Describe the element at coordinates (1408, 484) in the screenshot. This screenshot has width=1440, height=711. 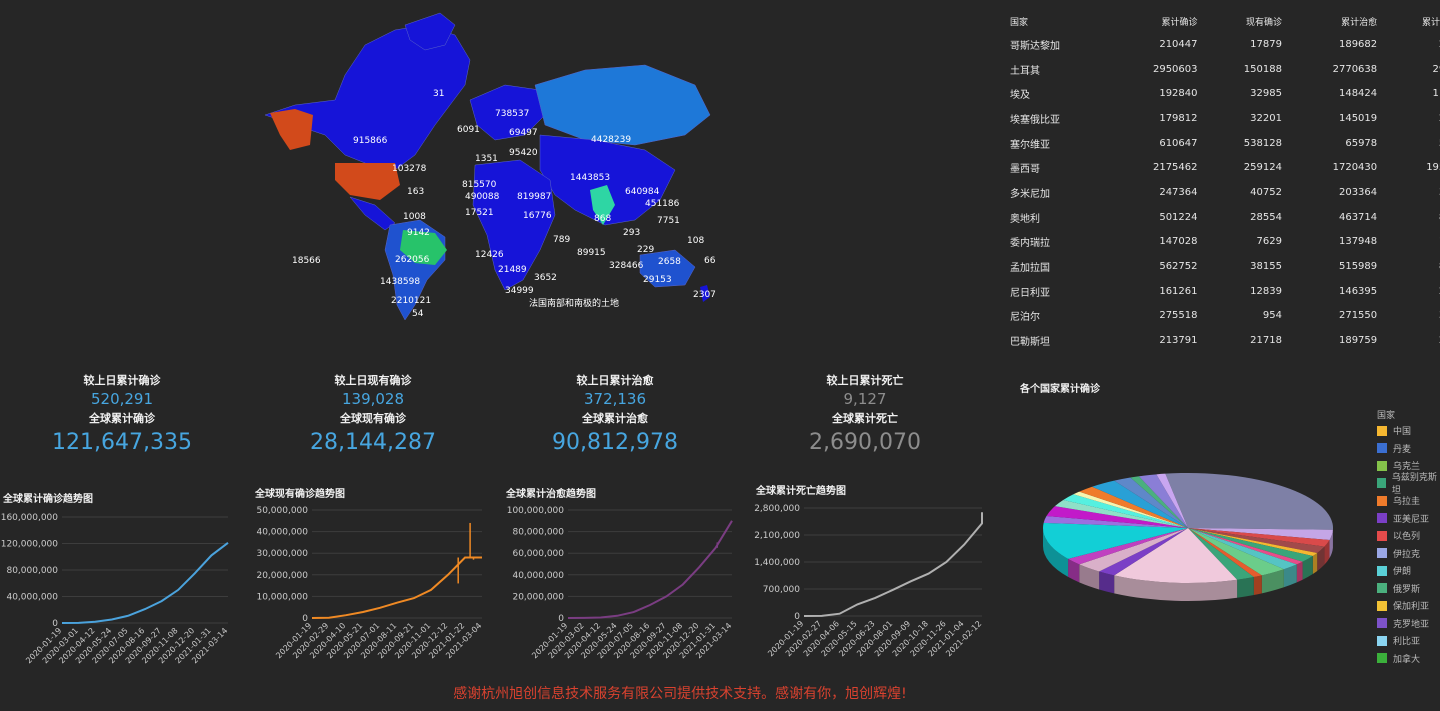
I see `legend-item: 乌兹别克斯坦` at that location.